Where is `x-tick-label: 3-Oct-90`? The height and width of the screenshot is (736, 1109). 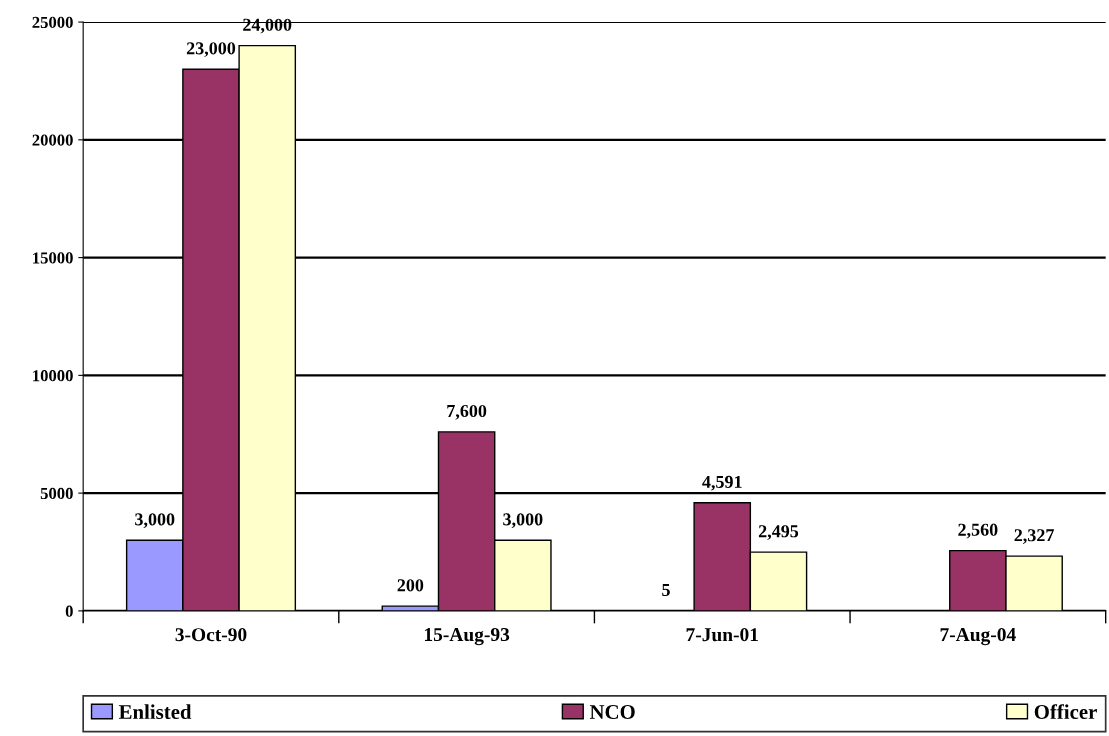 x-tick-label: 3-Oct-90 is located at coordinates (211, 635).